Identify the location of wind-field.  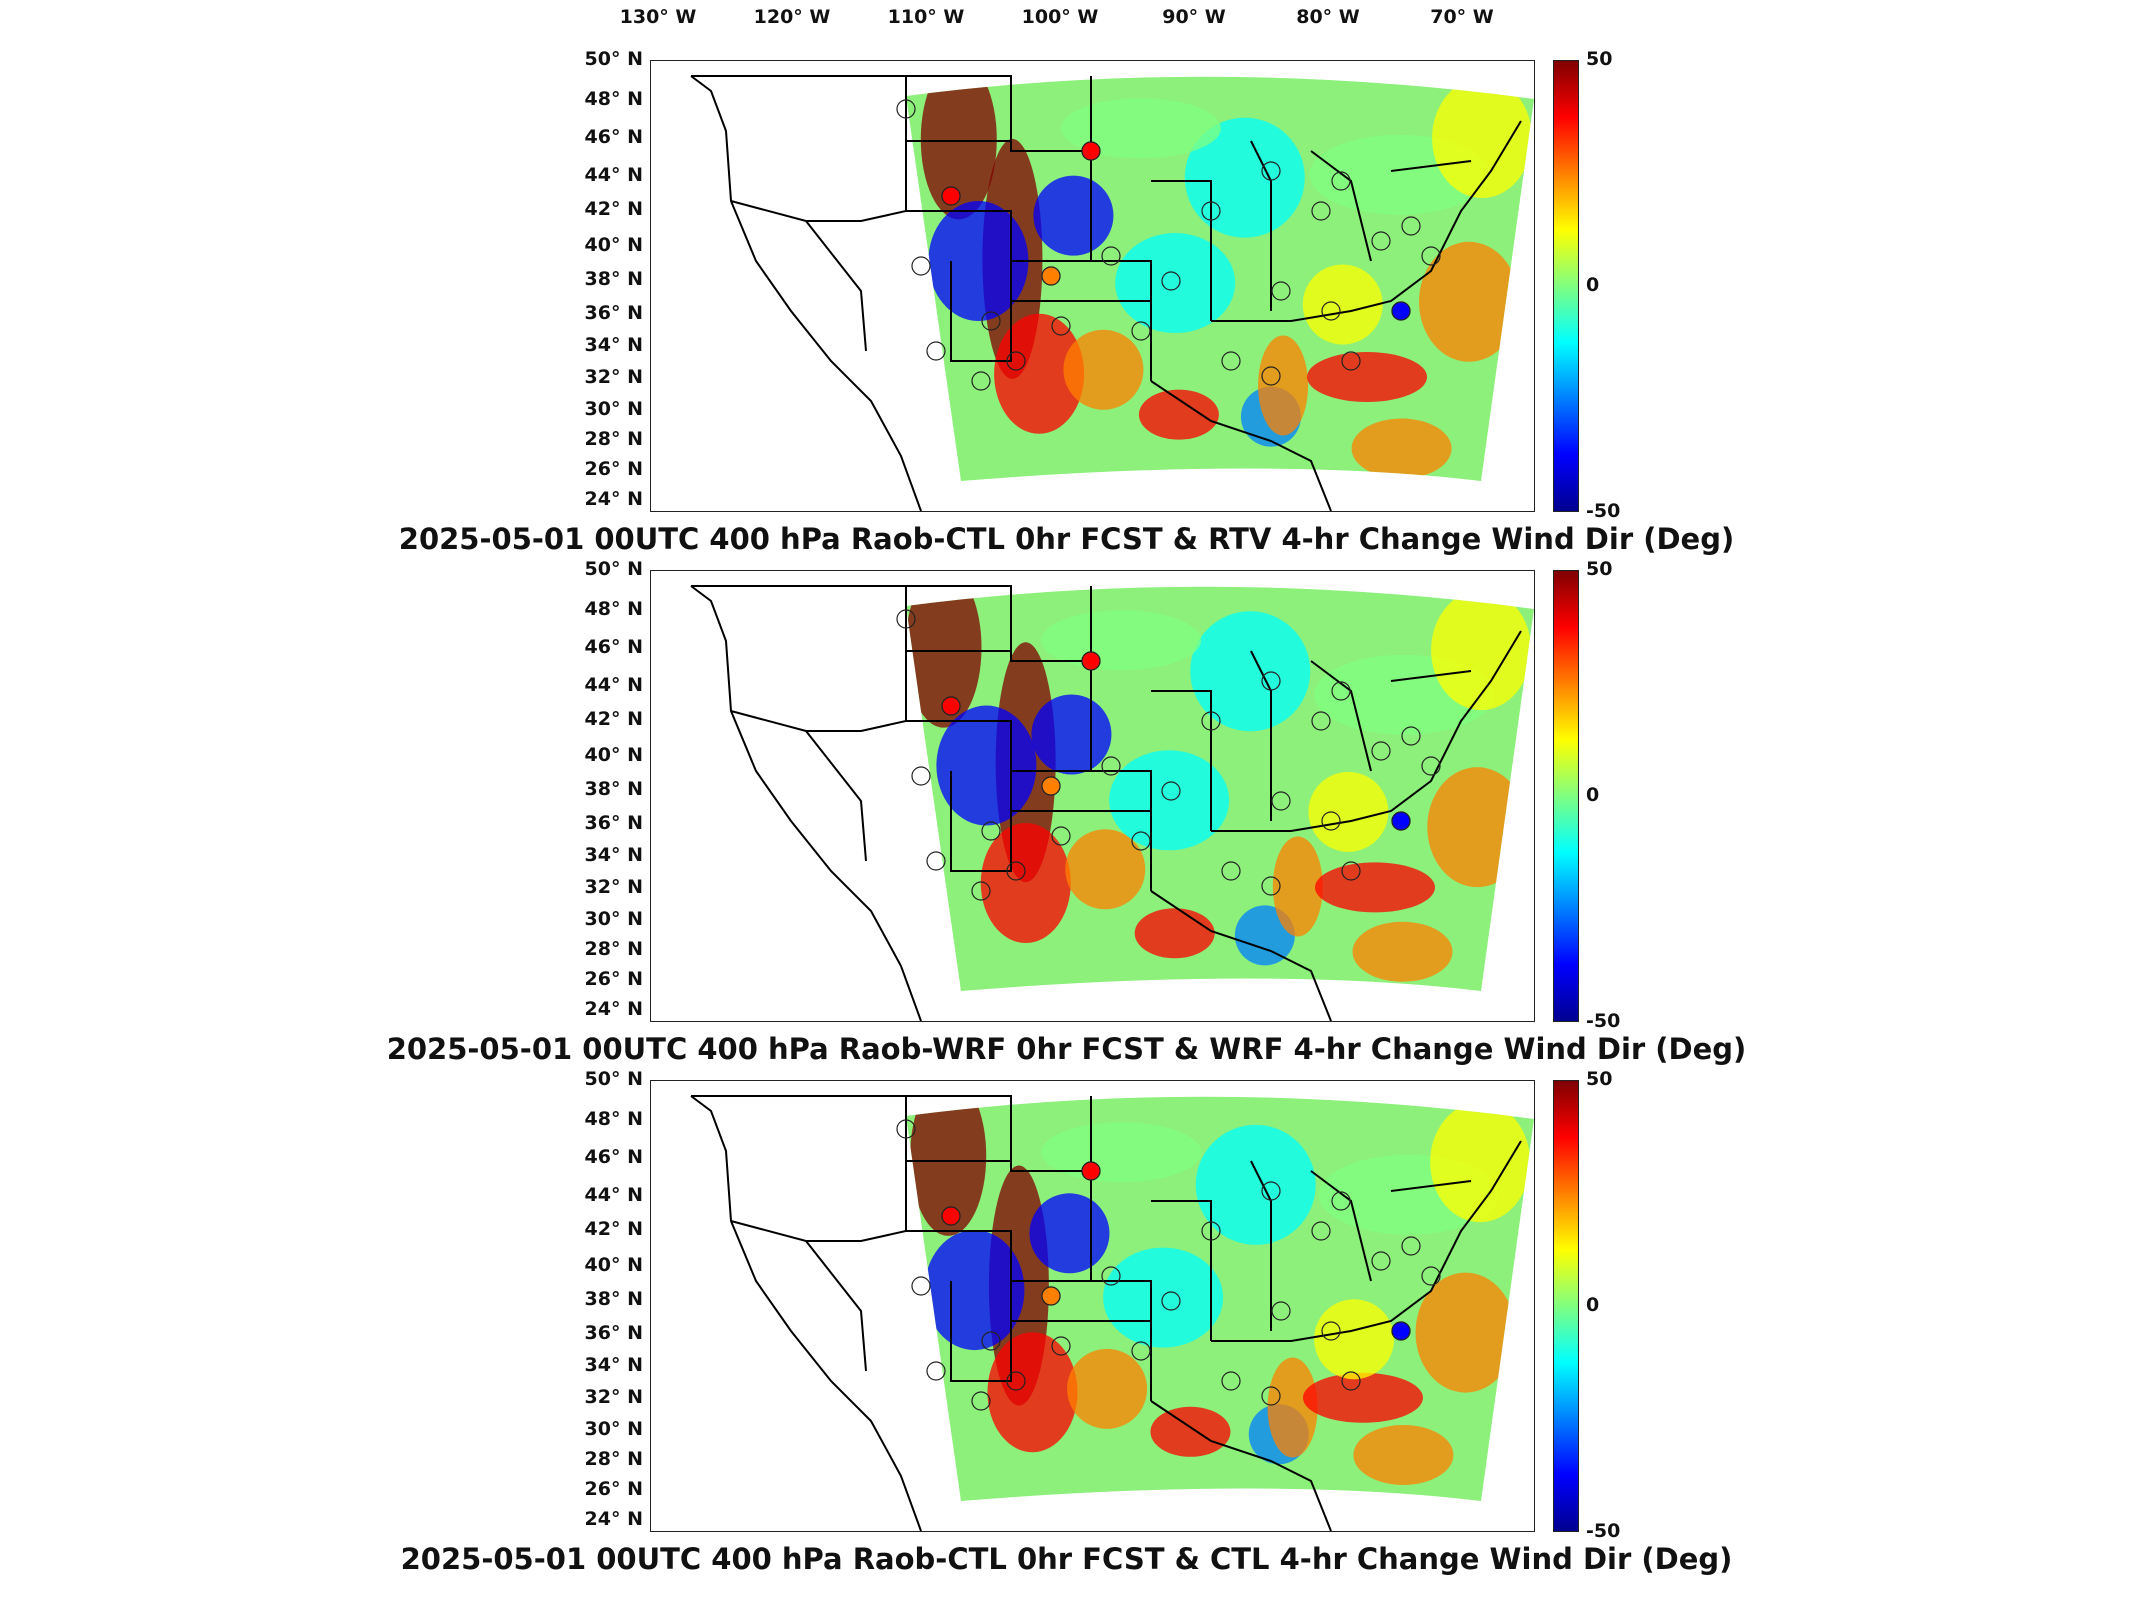
(1220, 278).